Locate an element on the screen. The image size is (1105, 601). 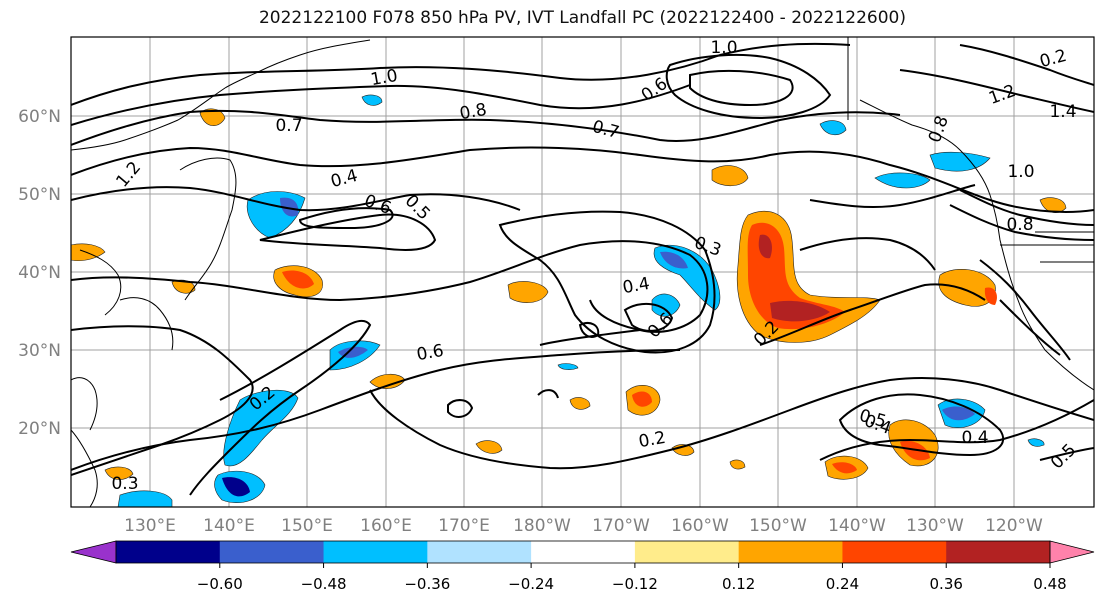
lat-label: 30°N is located at coordinates (39, 351).